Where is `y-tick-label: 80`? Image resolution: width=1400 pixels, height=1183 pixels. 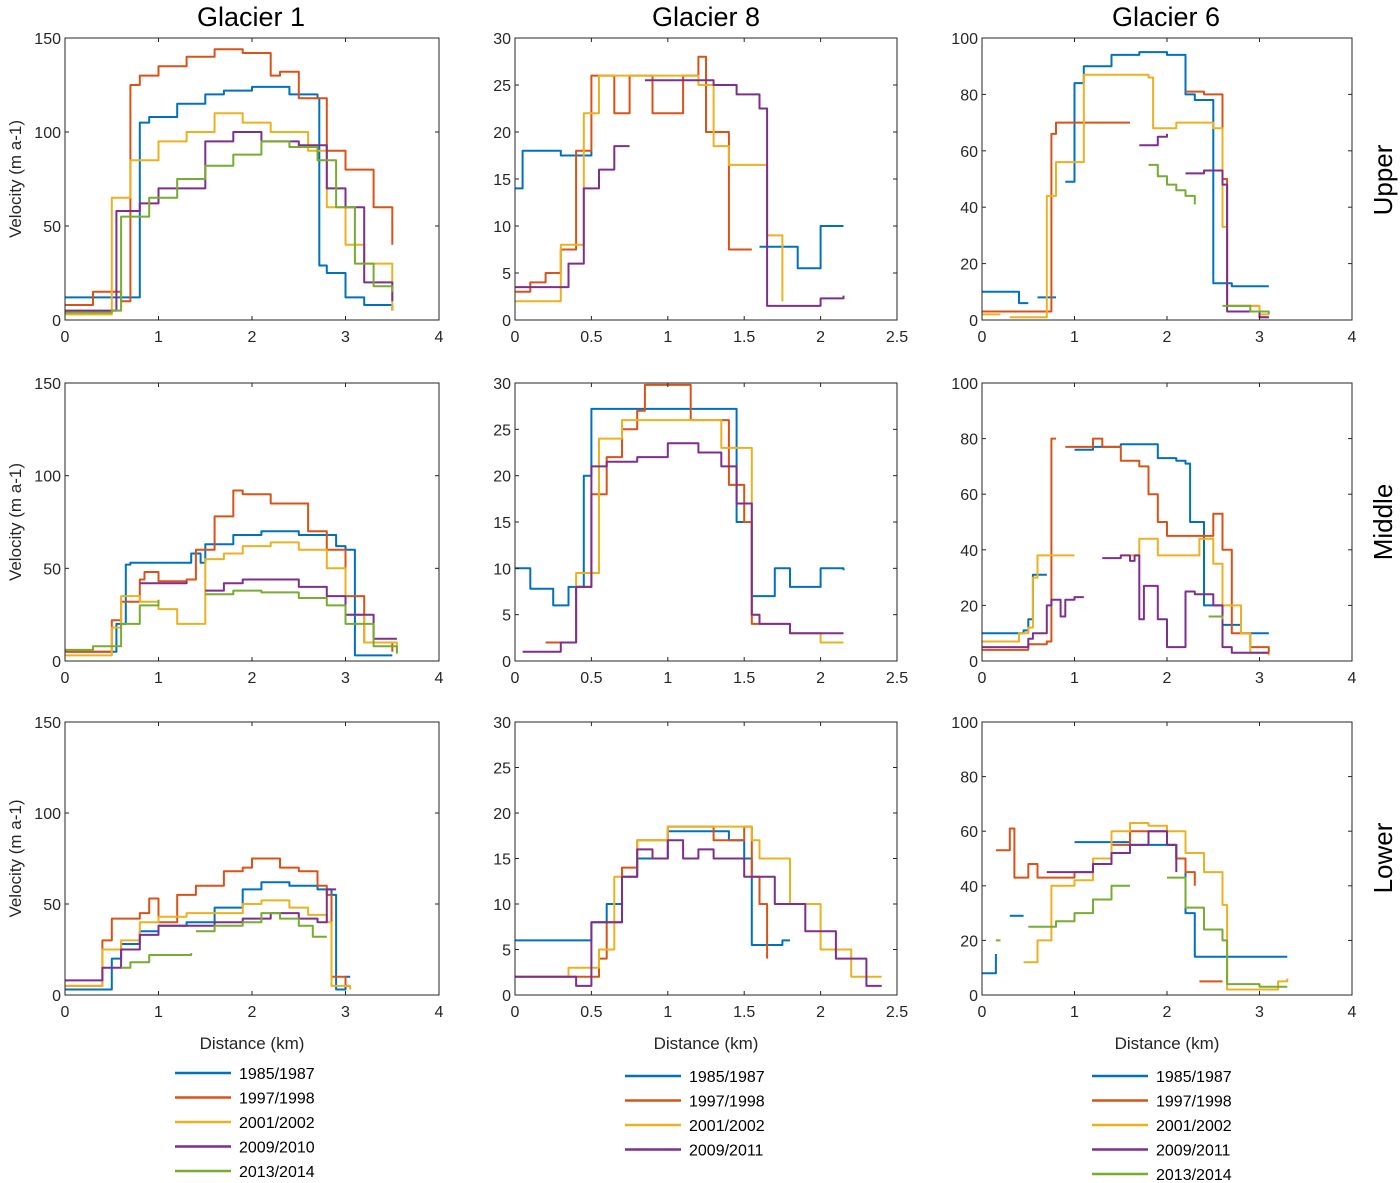
y-tick-label: 80 is located at coordinates (969, 95).